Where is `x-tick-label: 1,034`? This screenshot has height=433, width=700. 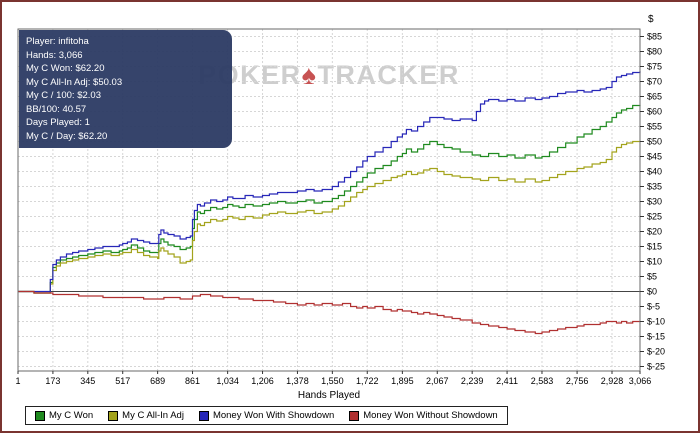 x-tick-label: 1,034 is located at coordinates (227, 381).